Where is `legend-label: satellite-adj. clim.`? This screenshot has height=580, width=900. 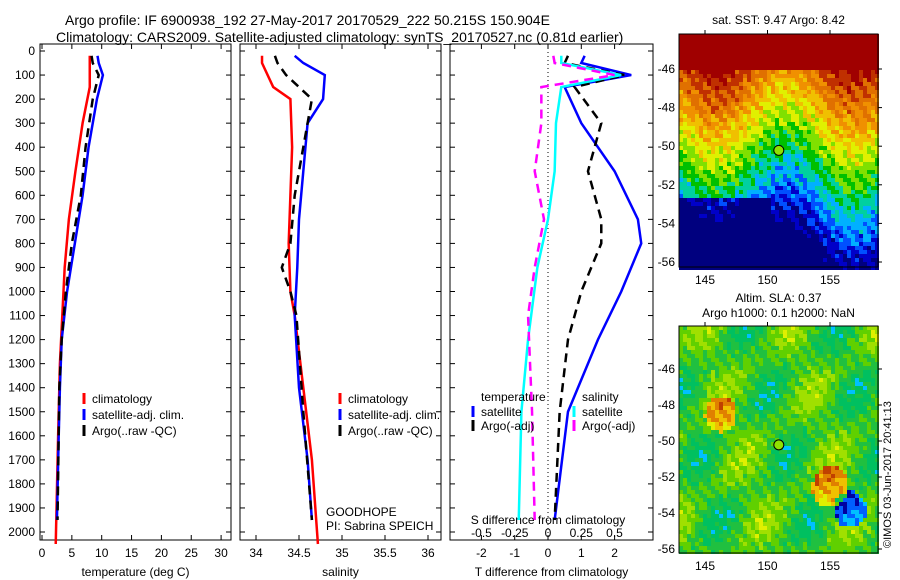
legend-label: satellite-adj. clim. is located at coordinates (138, 415).